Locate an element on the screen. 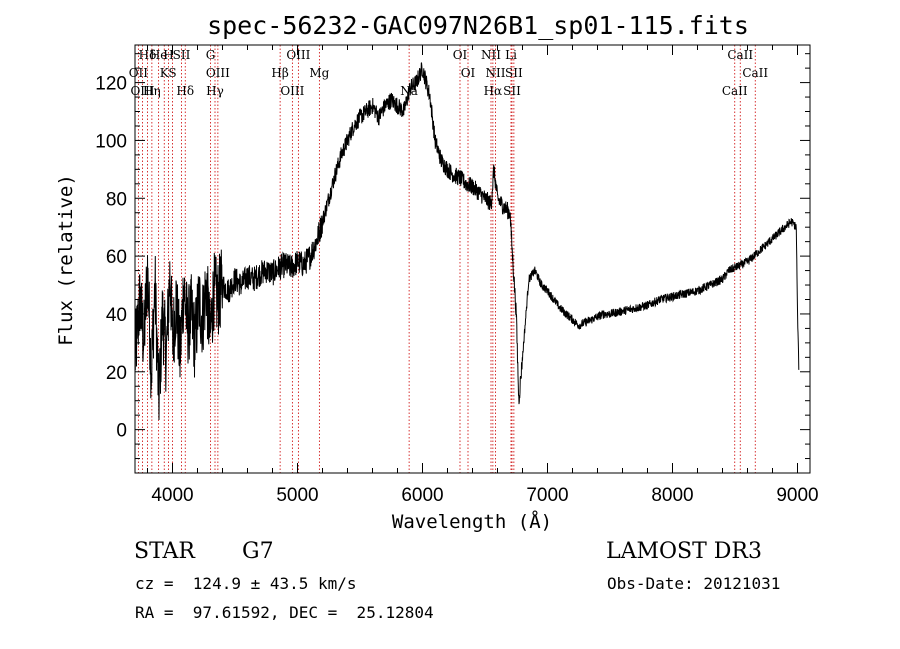 This screenshot has width=900, height=649. spectral-line-label: OII is located at coordinates (139, 73).